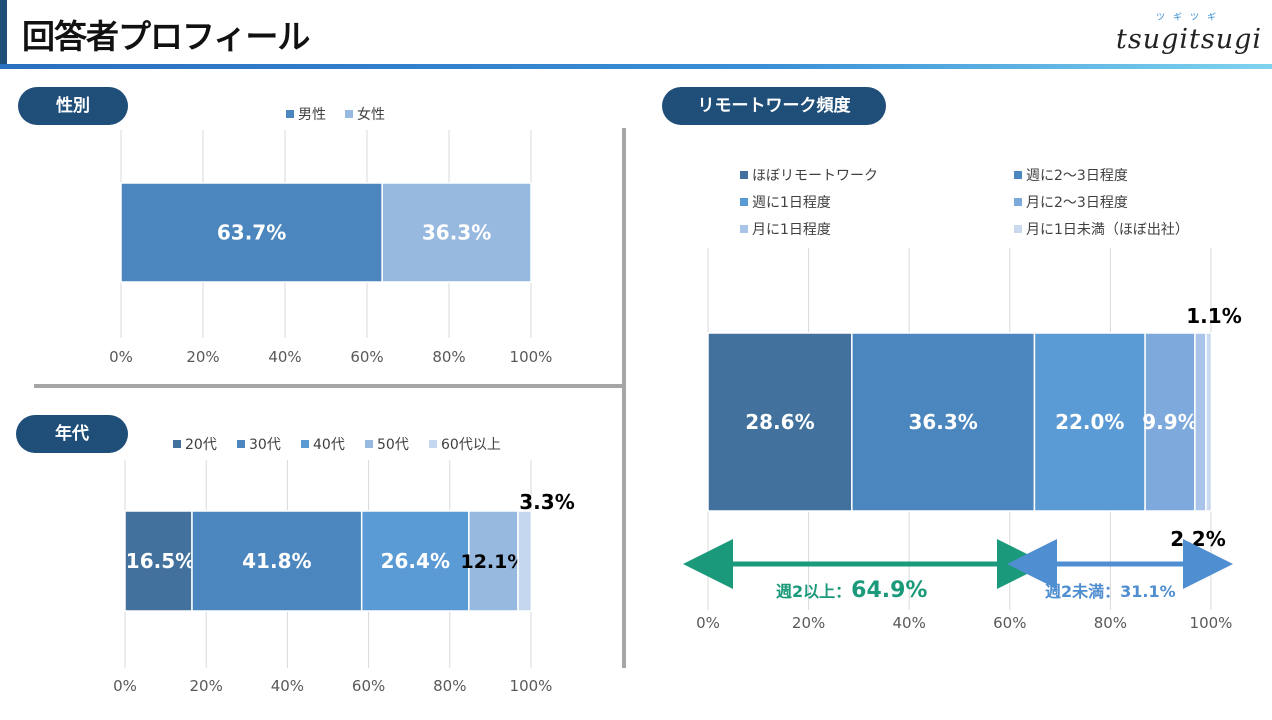 The image size is (1272, 720). I want to click on gender-tick-label: 100%, so click(531, 357).